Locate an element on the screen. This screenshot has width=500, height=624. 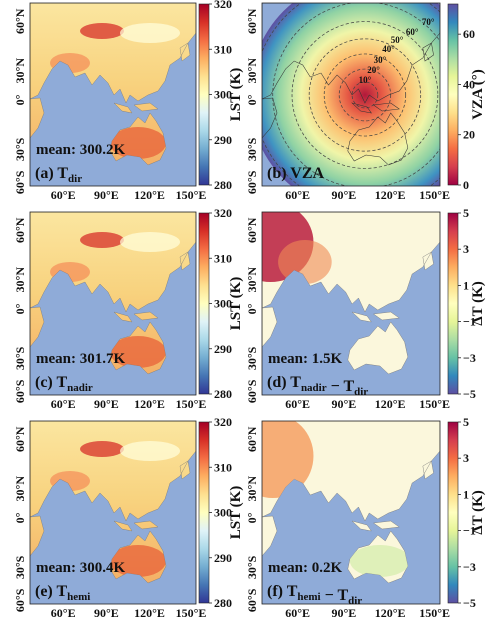
x-tick-label: 120°E is located at coordinates (149, 195).